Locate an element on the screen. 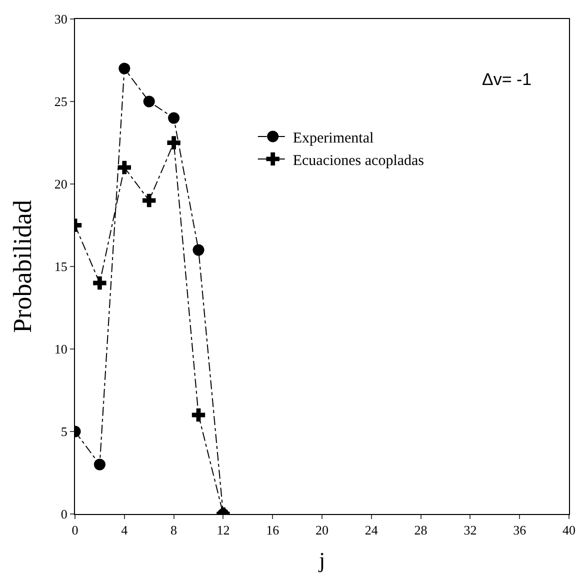 The image size is (588, 580). x-tick-label: 40 is located at coordinates (569, 530).